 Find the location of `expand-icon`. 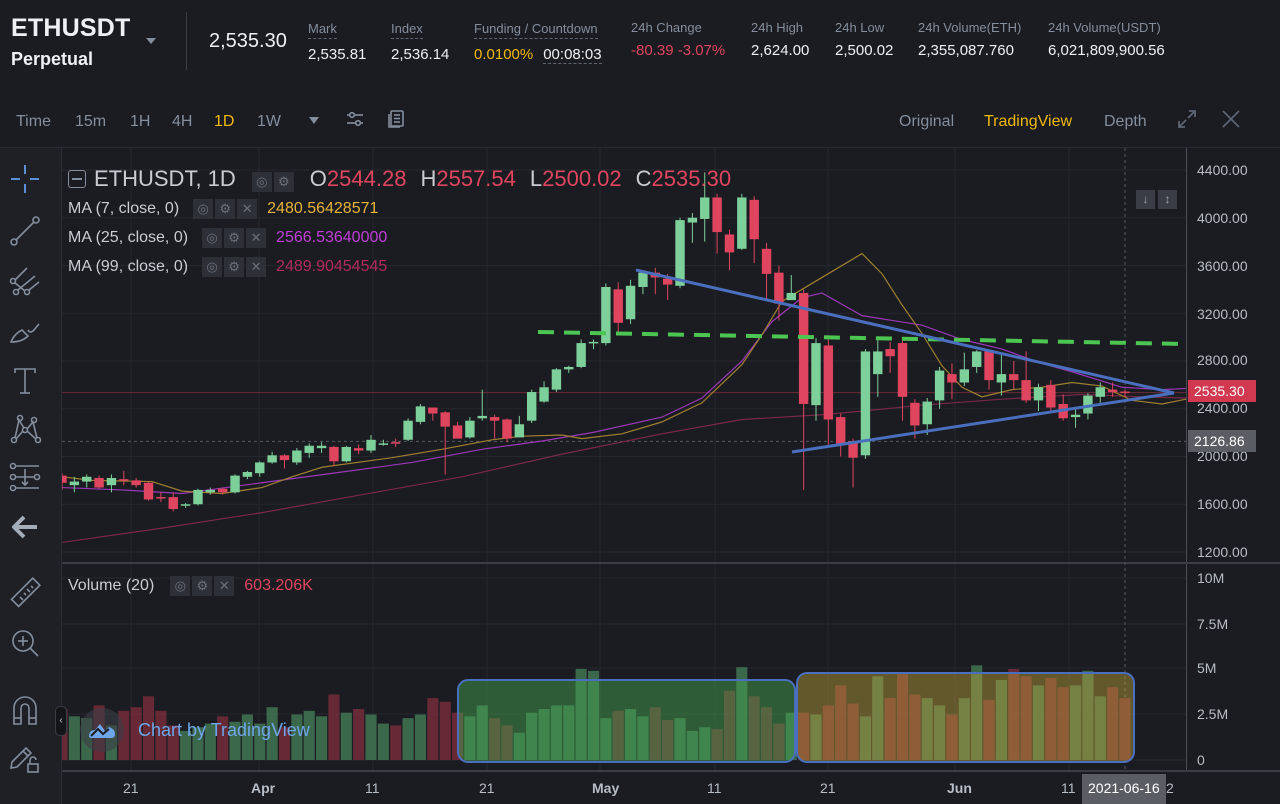

expand-icon is located at coordinates (1187, 119).